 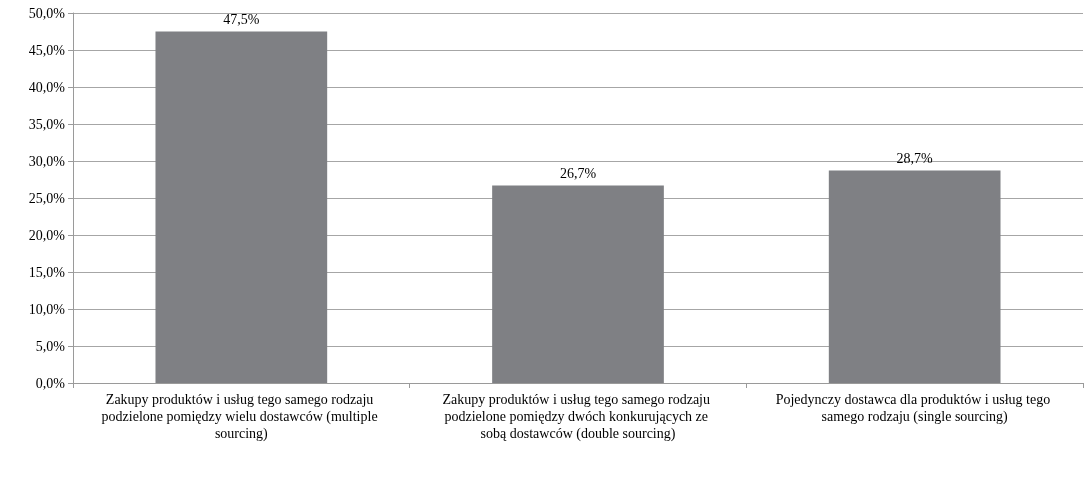 I want to click on data-label: 28,7%, so click(x=915, y=159).